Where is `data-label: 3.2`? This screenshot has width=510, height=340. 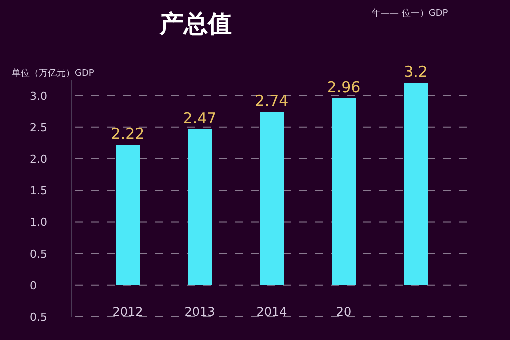
data-label: 3.2 is located at coordinates (416, 72).